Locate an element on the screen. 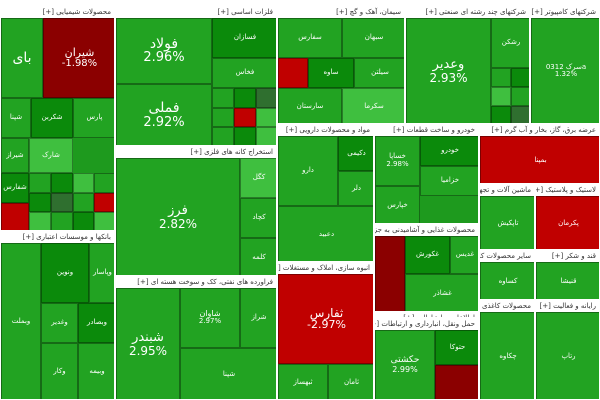 The height and width of the screenshot is (400, 600). sector-block: قند و شکر [+] قنیشا is located at coordinates (567, 275).